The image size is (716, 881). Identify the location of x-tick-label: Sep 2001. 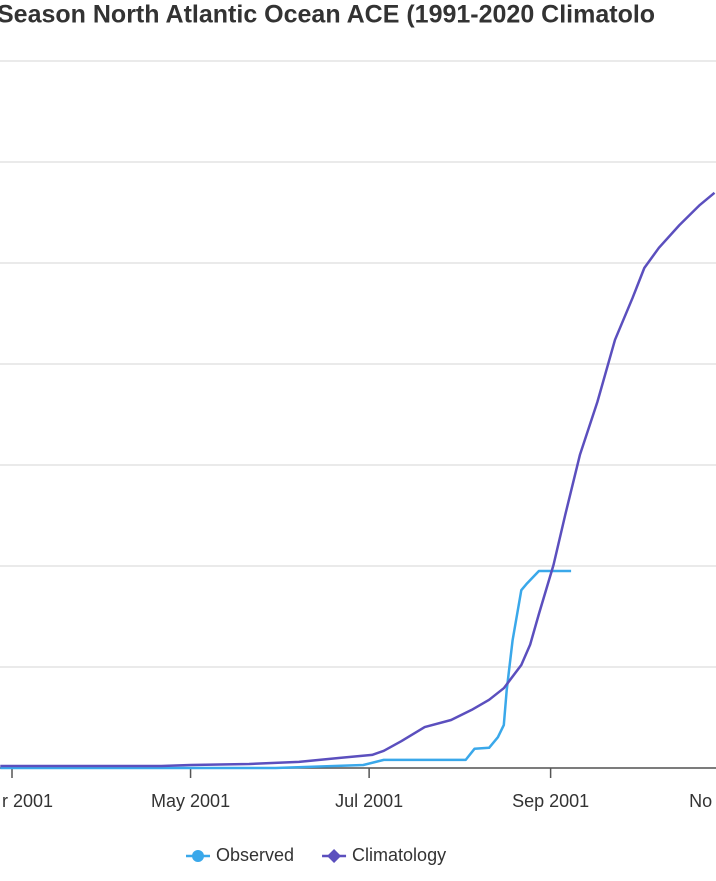
(550, 801).